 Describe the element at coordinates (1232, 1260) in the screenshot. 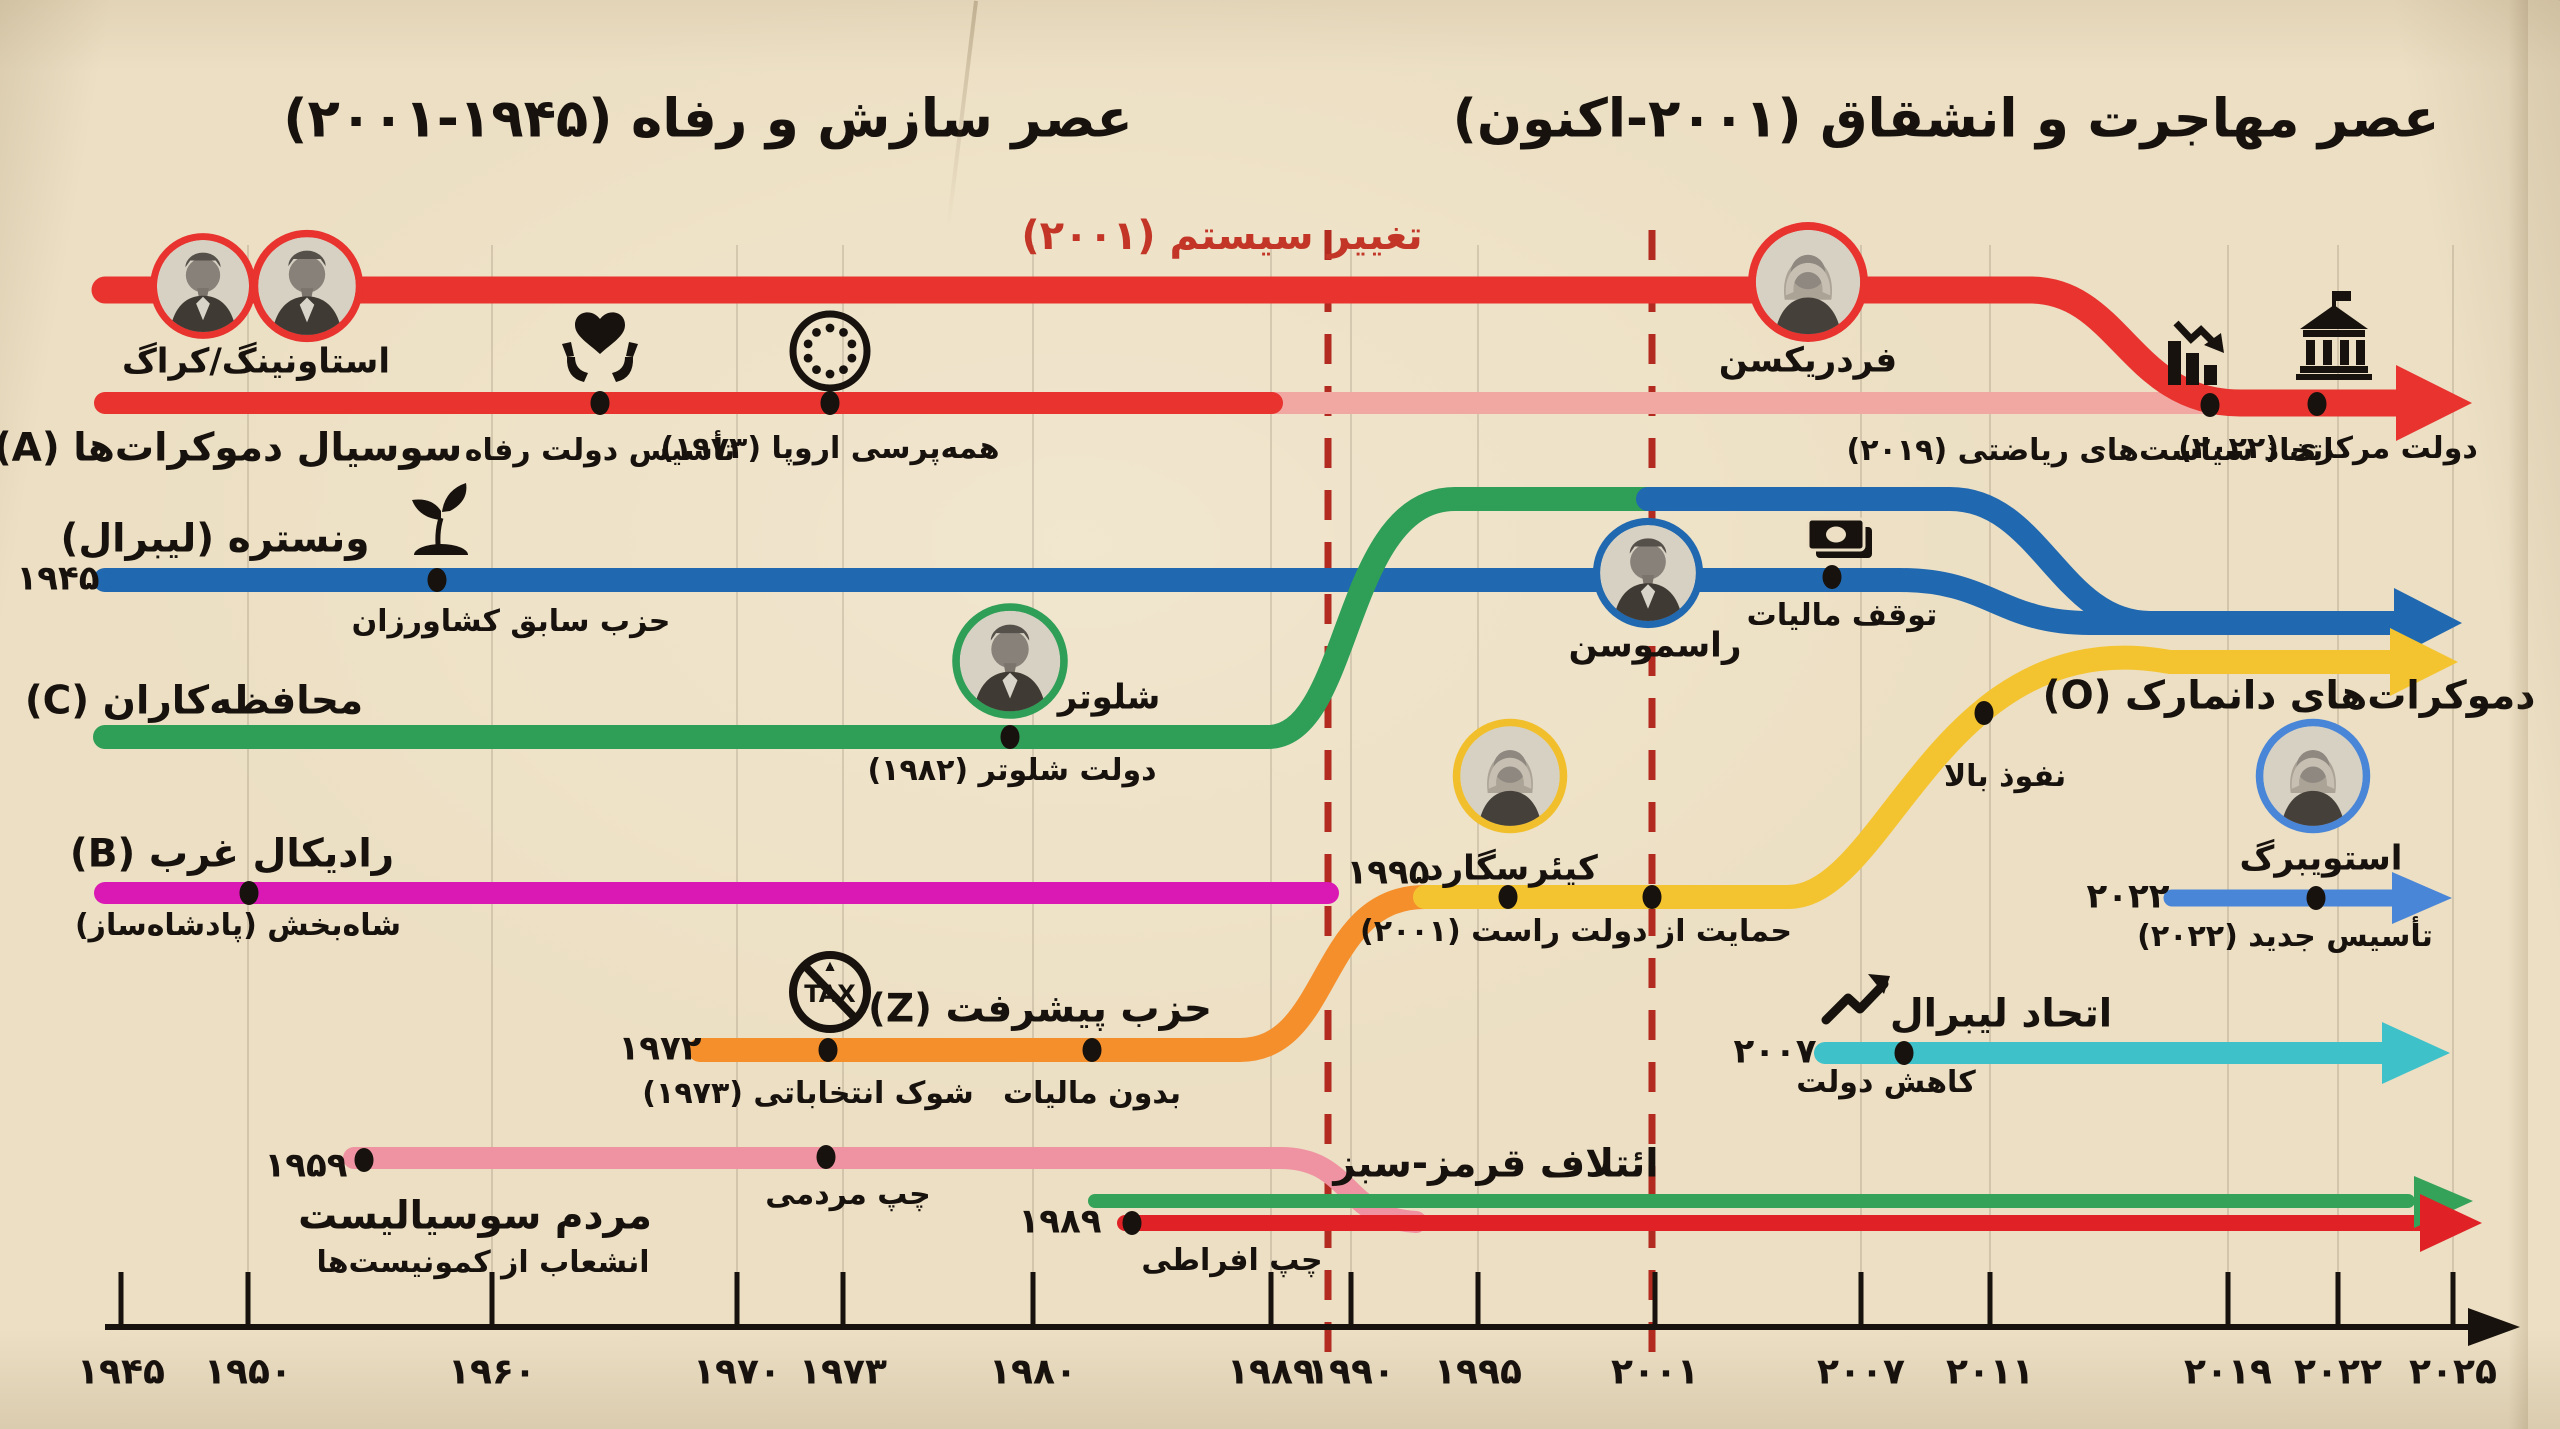

I see `event-label-far-left: چپ افراطی` at that location.